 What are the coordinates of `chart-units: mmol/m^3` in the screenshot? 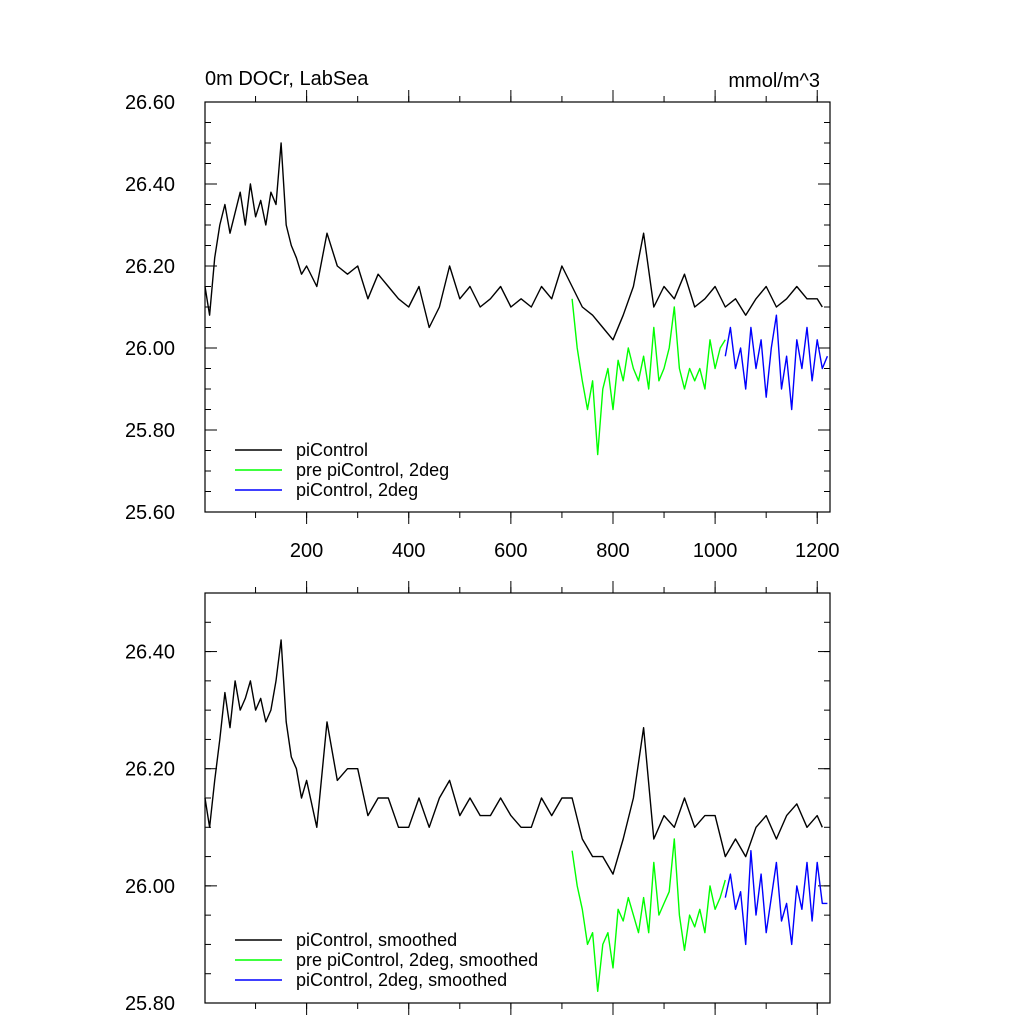 It's located at (774, 81).